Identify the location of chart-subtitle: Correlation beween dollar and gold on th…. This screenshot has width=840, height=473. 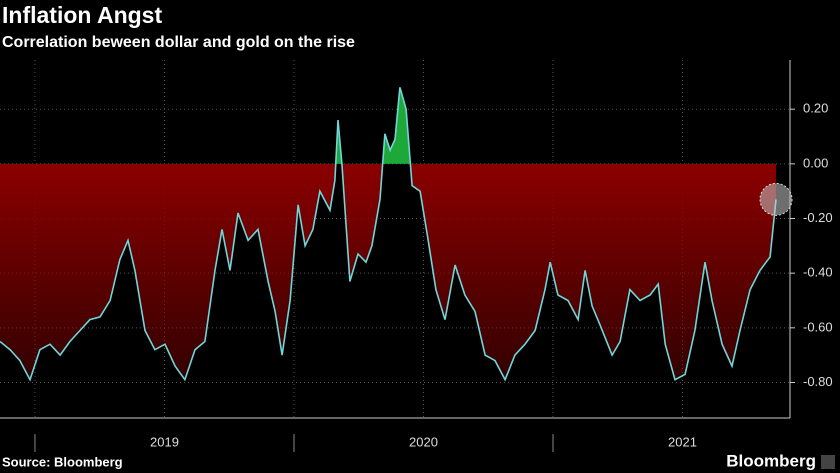
(178, 42).